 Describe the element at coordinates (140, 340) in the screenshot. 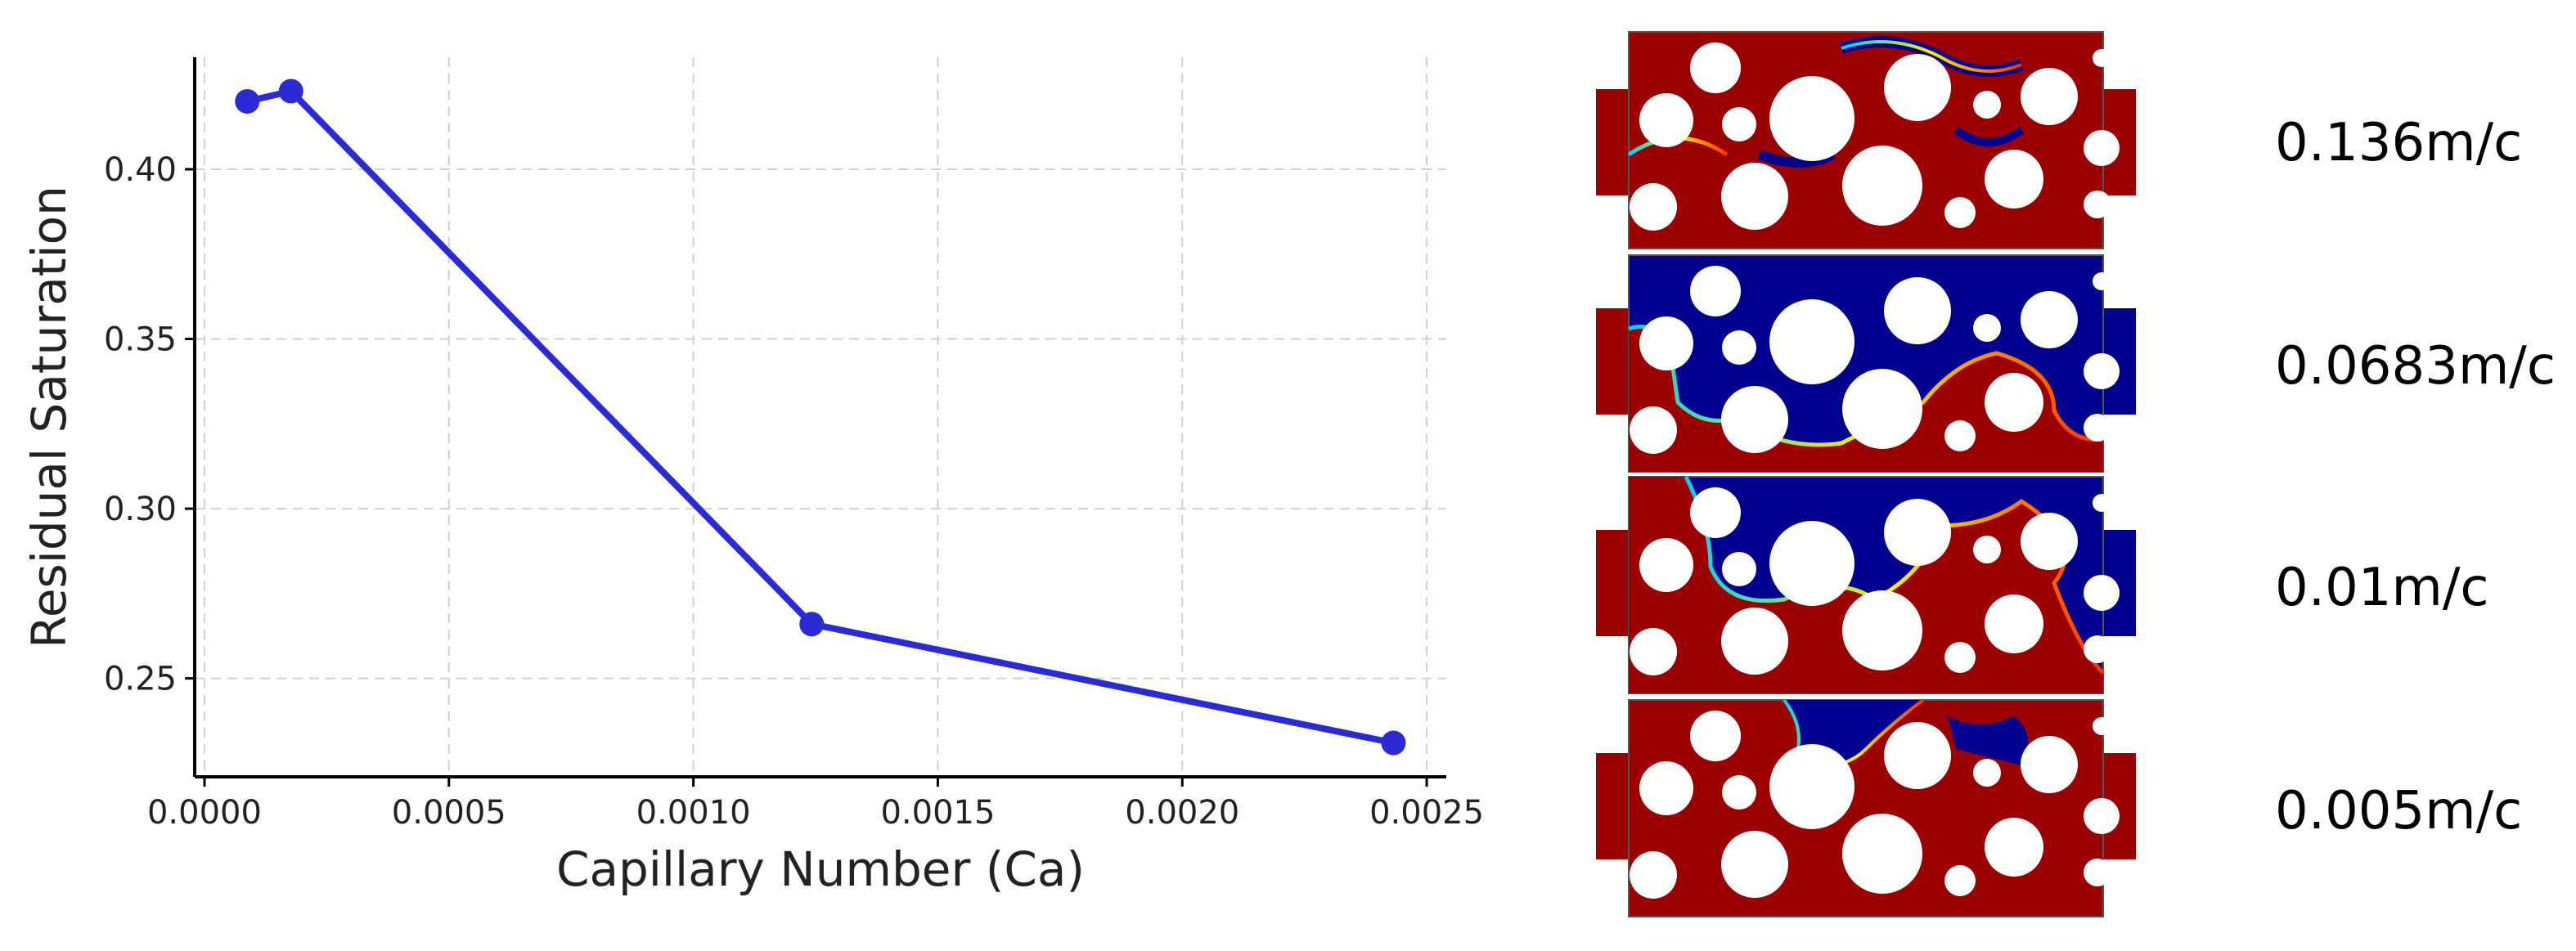

I see `y-tick-label: 0.35` at that location.